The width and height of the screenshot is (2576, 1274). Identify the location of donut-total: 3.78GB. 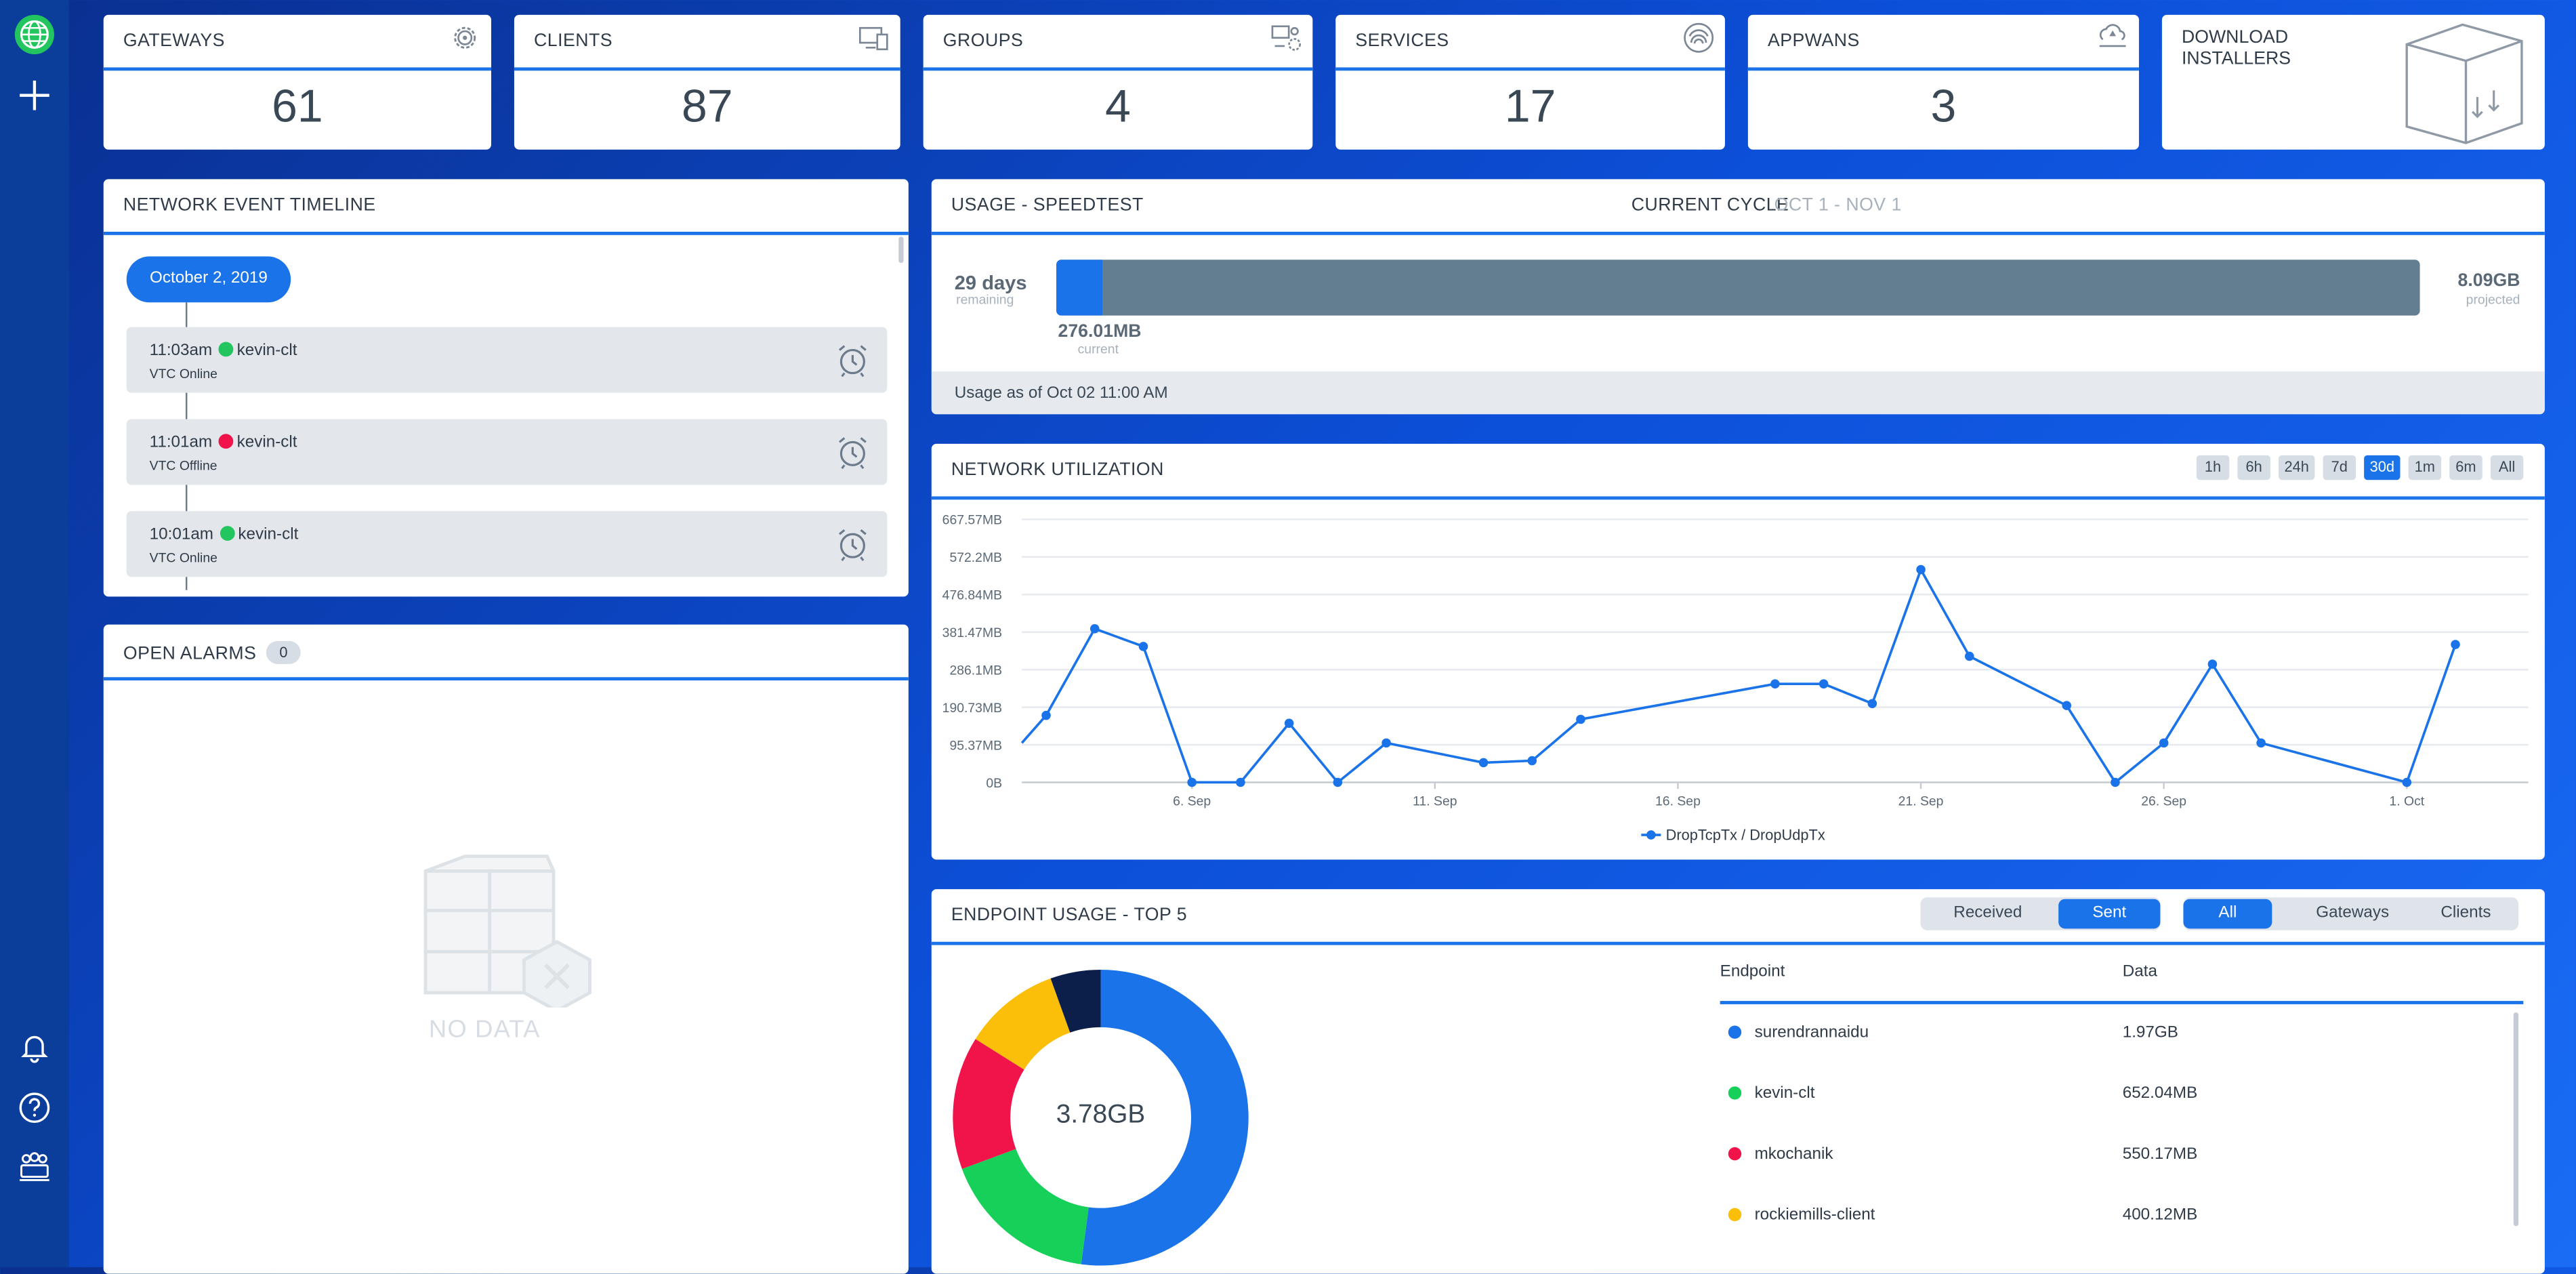
(1101, 1115).